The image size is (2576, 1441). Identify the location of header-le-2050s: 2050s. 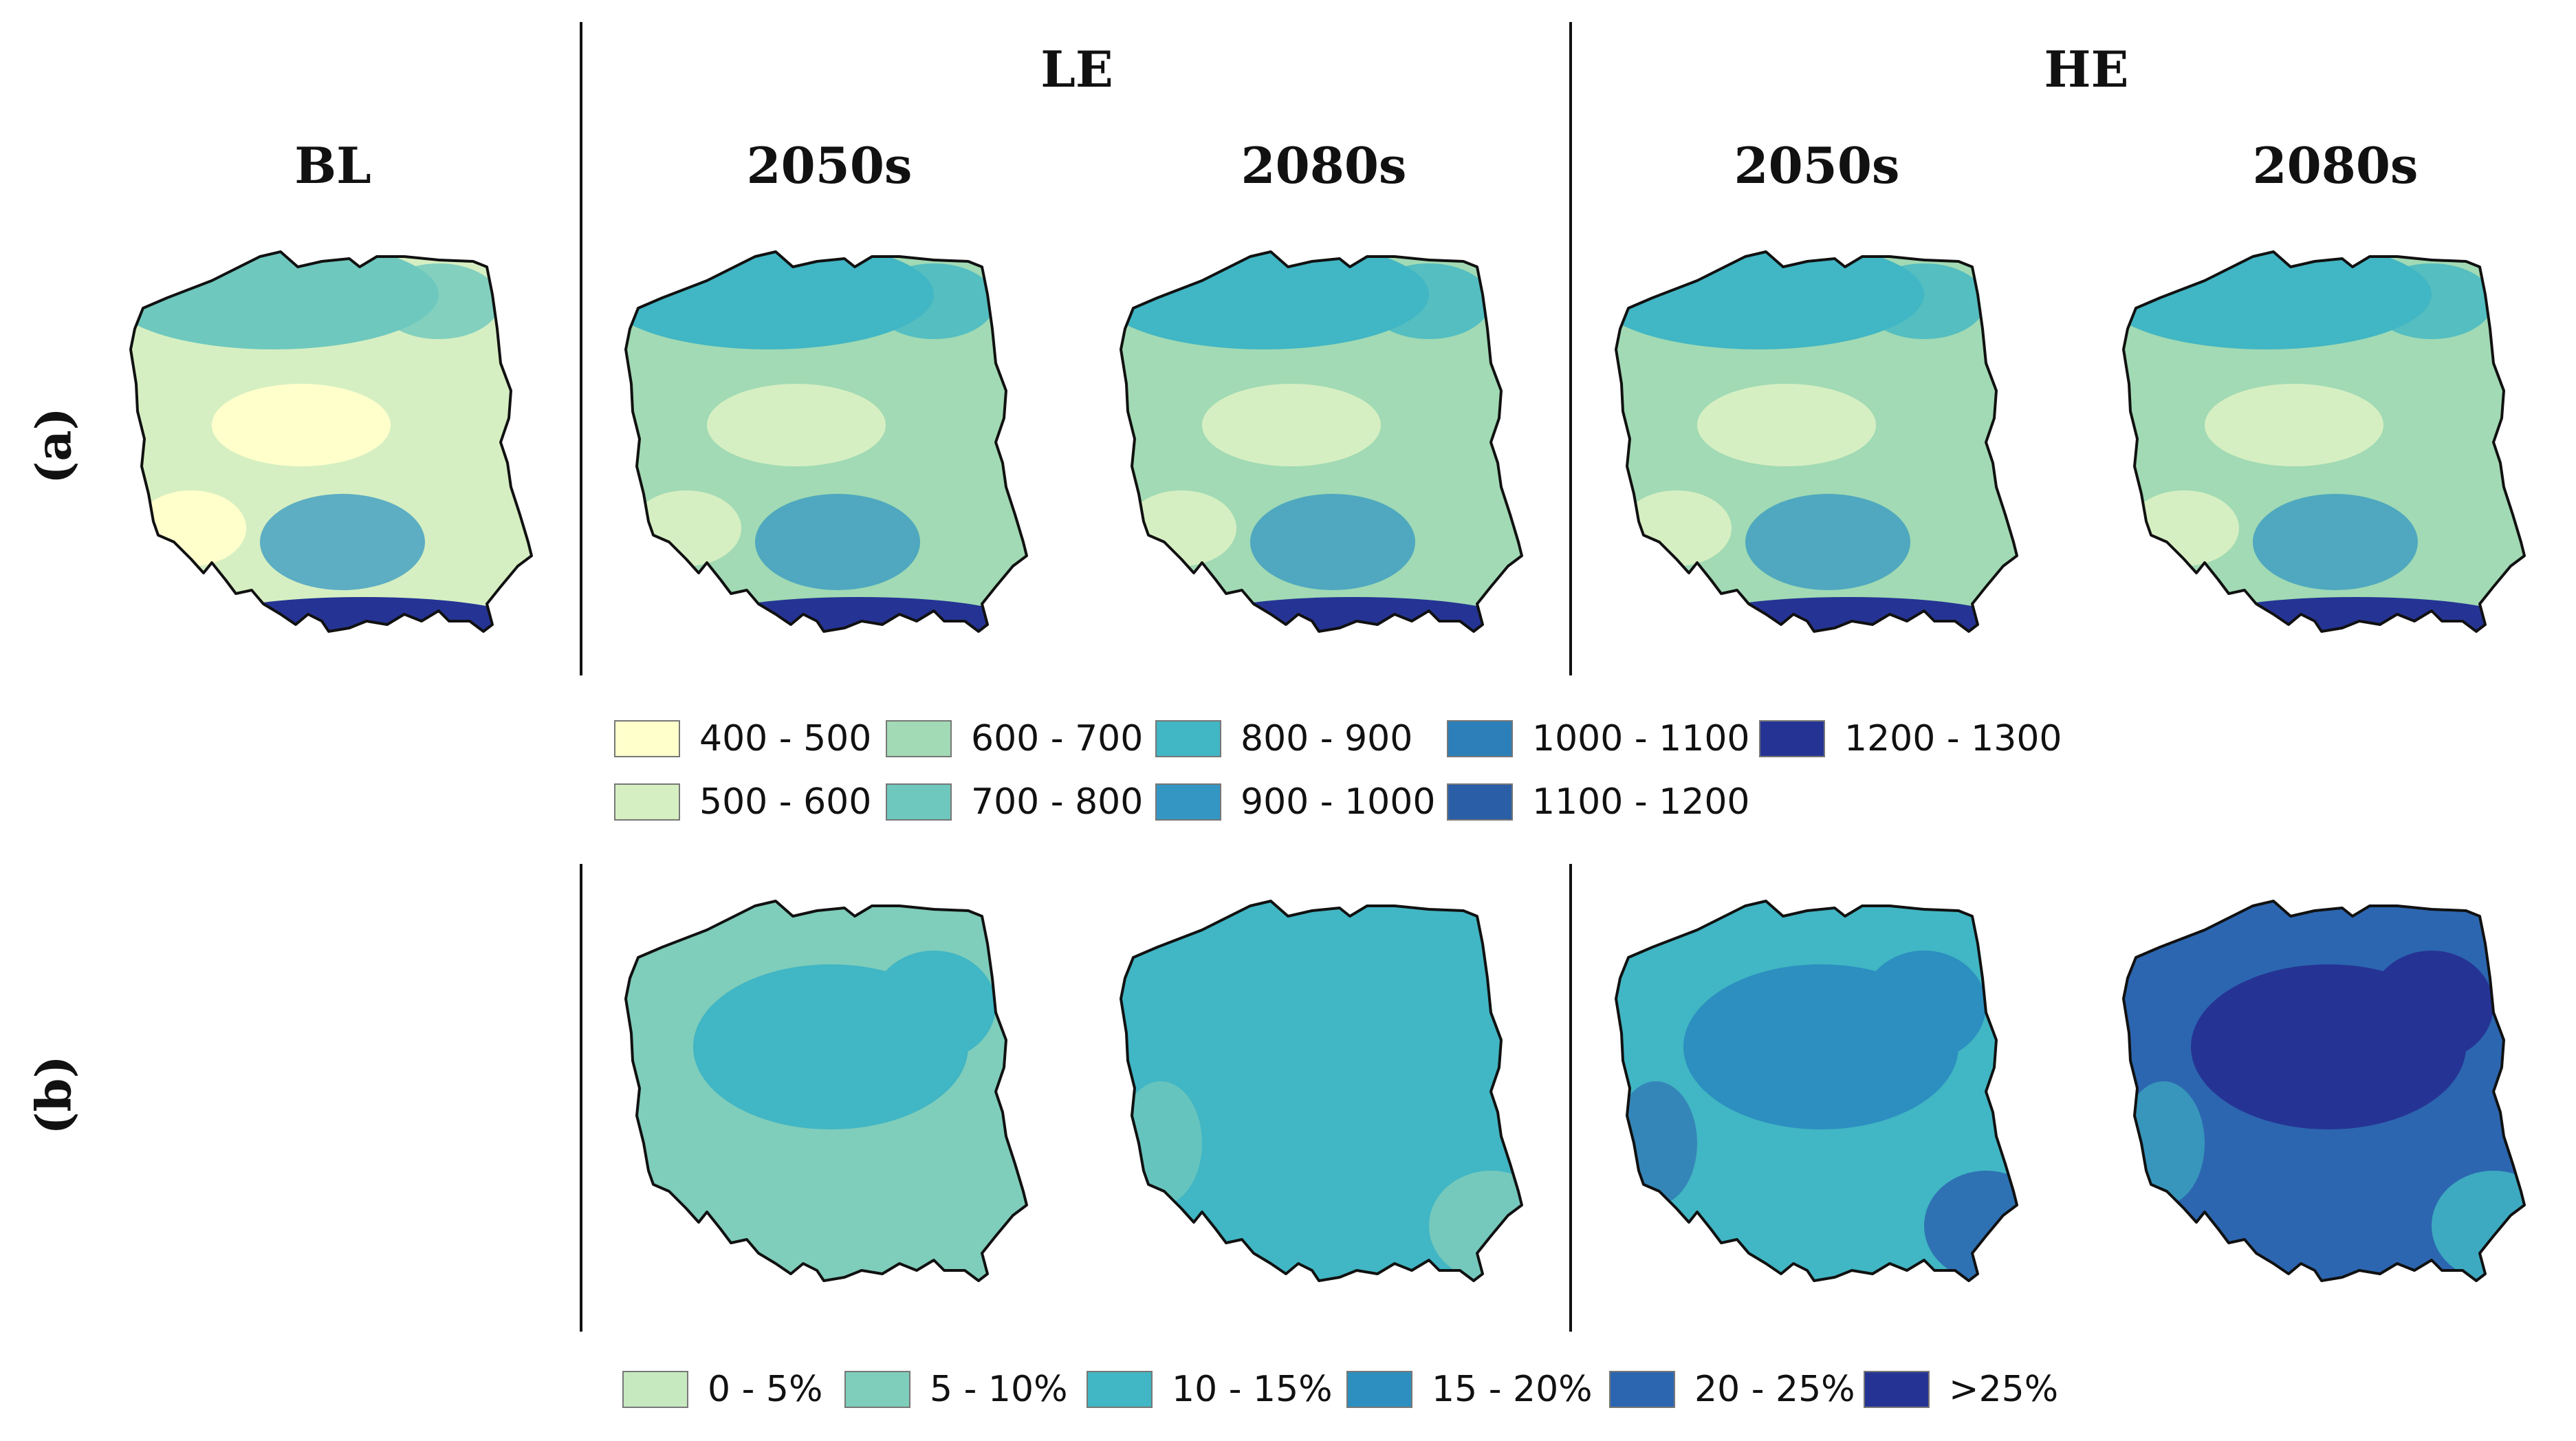
(829, 166).